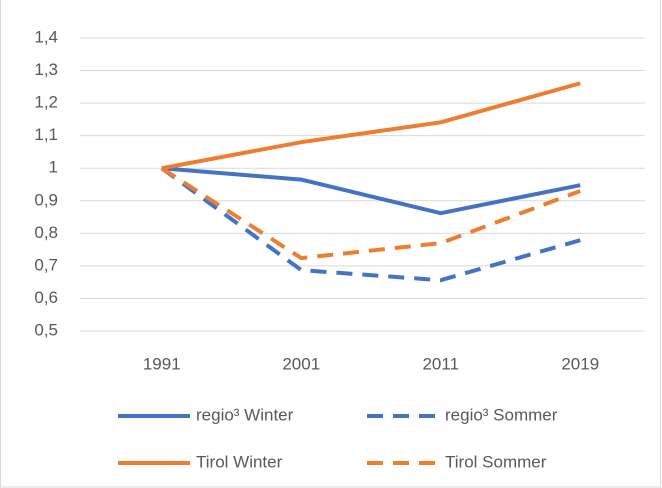  Describe the element at coordinates (46, 134) in the screenshot. I see `y-tick-label: 1,1` at that location.